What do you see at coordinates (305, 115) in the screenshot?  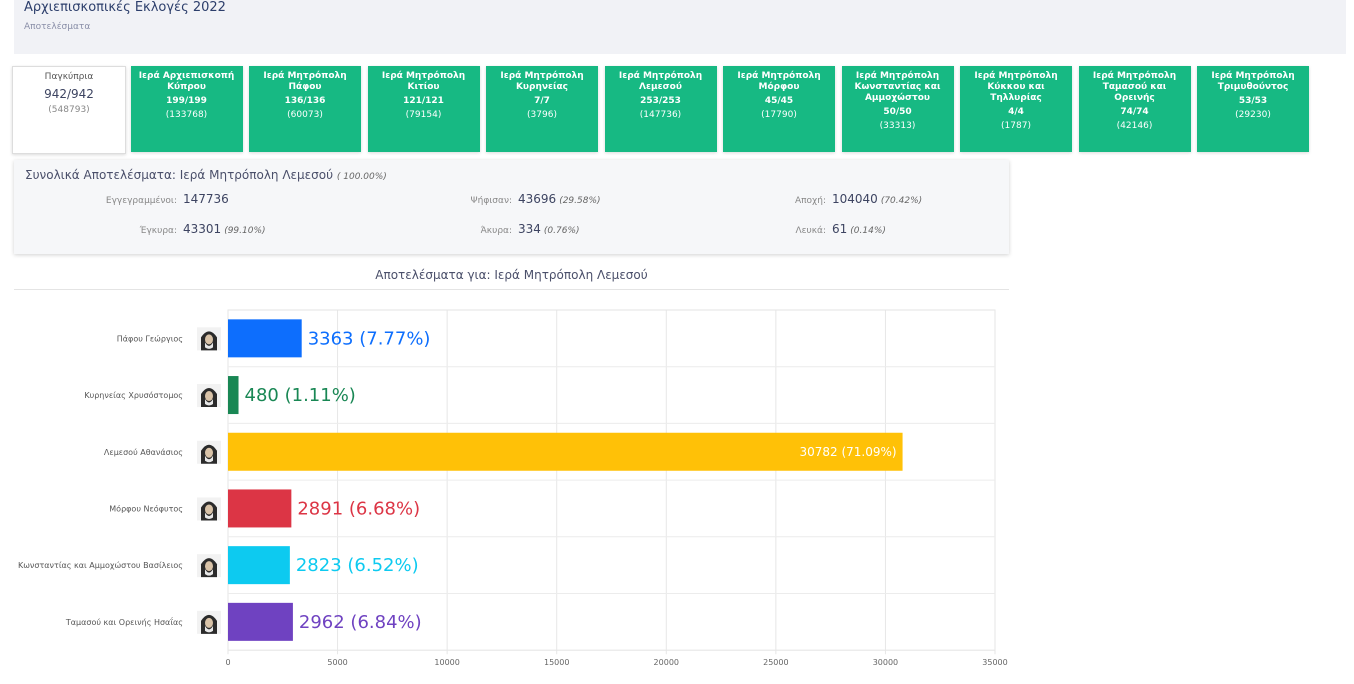 I see `tile-voters: (60073)` at bounding box center [305, 115].